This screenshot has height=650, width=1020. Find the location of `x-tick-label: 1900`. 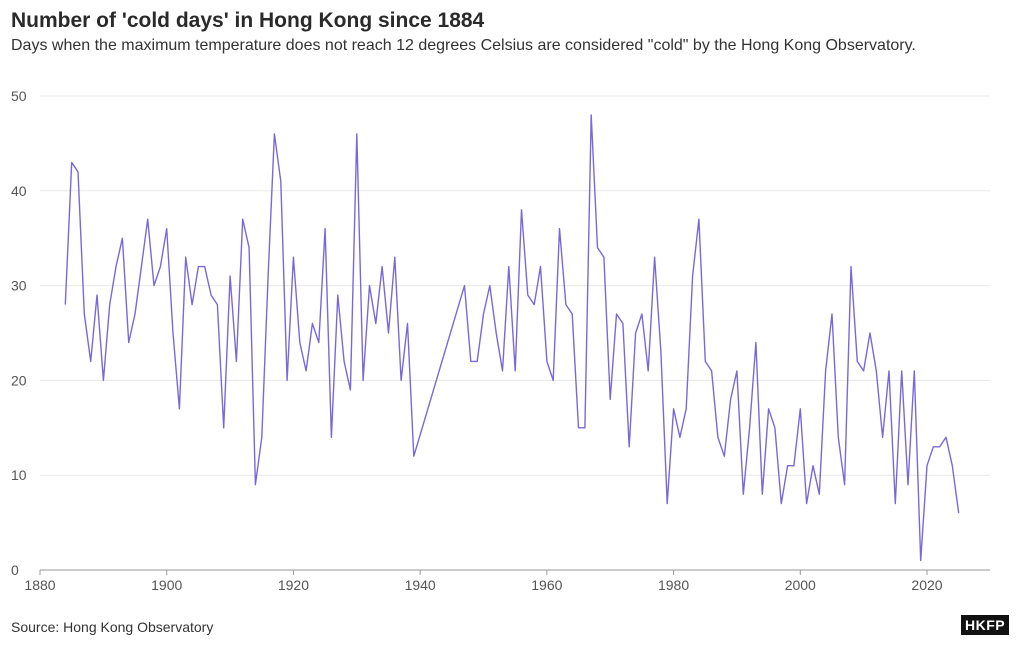

x-tick-label: 1900 is located at coordinates (166, 585).